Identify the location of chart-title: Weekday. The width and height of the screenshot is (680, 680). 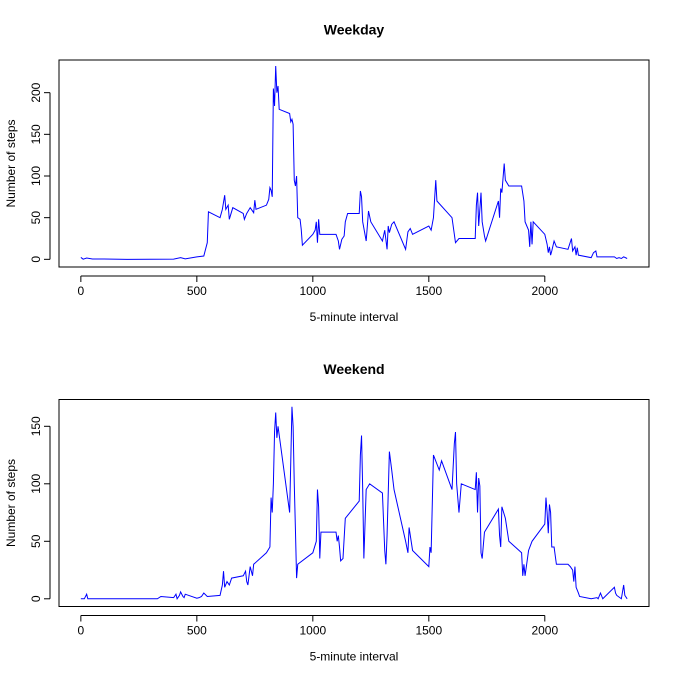
(354, 30).